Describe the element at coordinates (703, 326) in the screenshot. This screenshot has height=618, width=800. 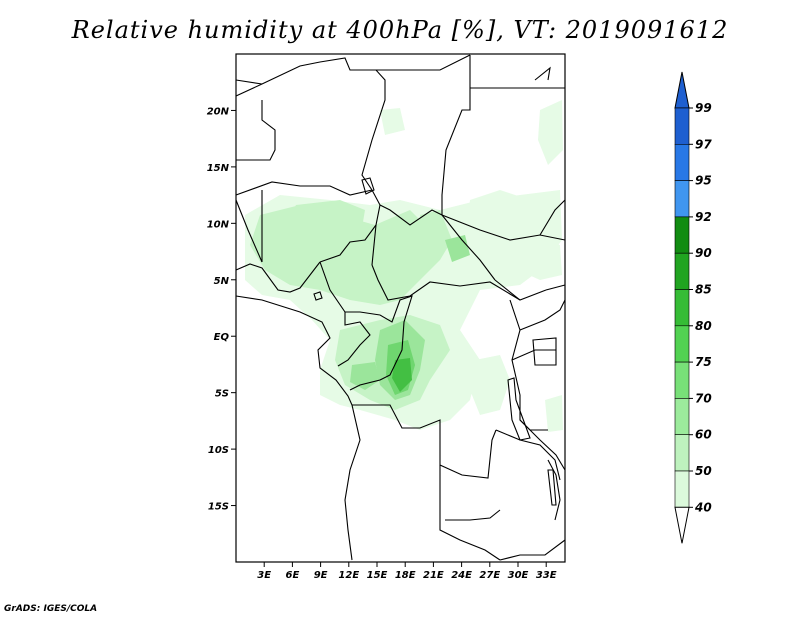
I see `colorbar-label-80: 80` at that location.